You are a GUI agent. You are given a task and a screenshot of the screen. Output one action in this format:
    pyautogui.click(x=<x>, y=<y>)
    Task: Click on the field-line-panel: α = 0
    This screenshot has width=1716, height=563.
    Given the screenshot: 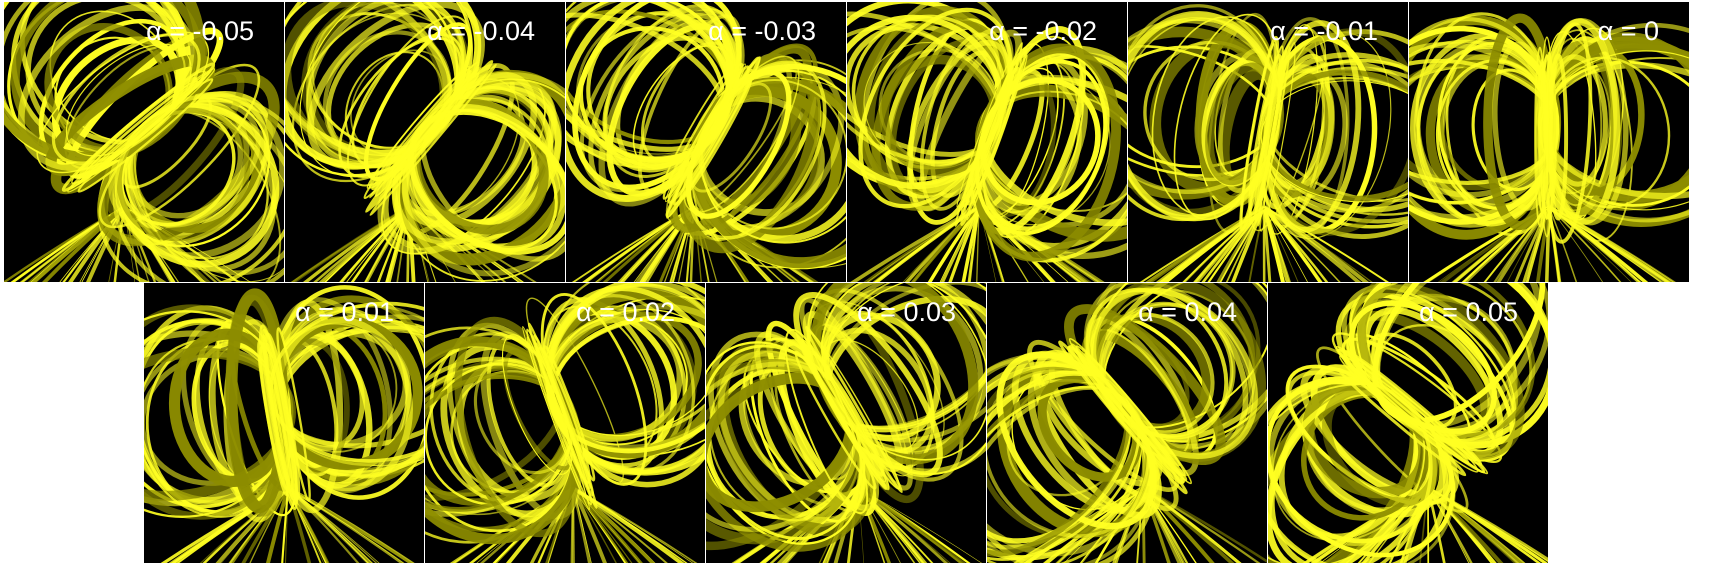 What is the action you would take?
    pyautogui.click(x=1549, y=142)
    